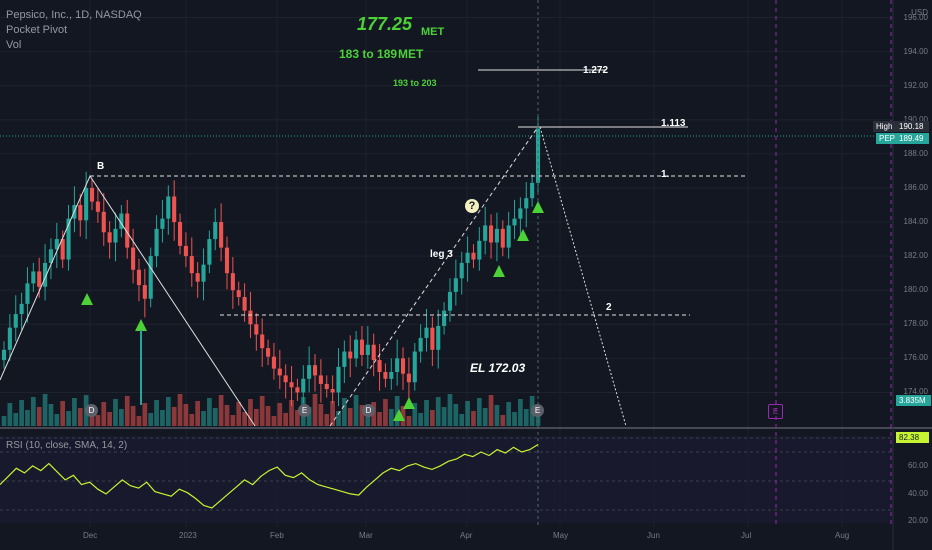  I want to click on rsi-tick-40: 40.00, so click(917, 493).